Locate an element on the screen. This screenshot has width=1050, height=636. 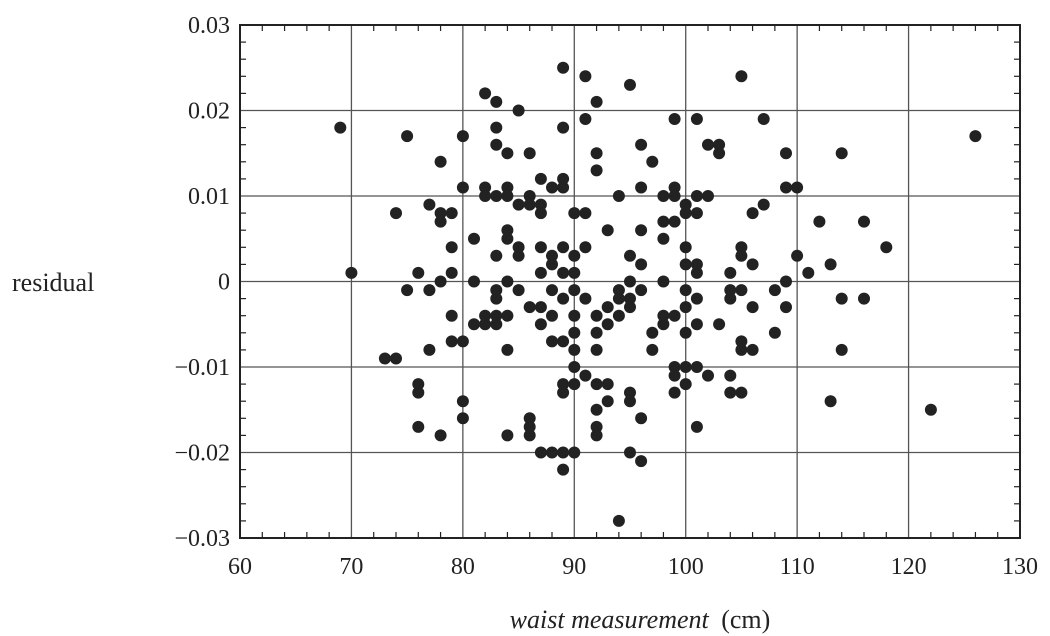
x-tick-labels: 60 70 80 90 100 110 120 130 is located at coordinates (633, 567).